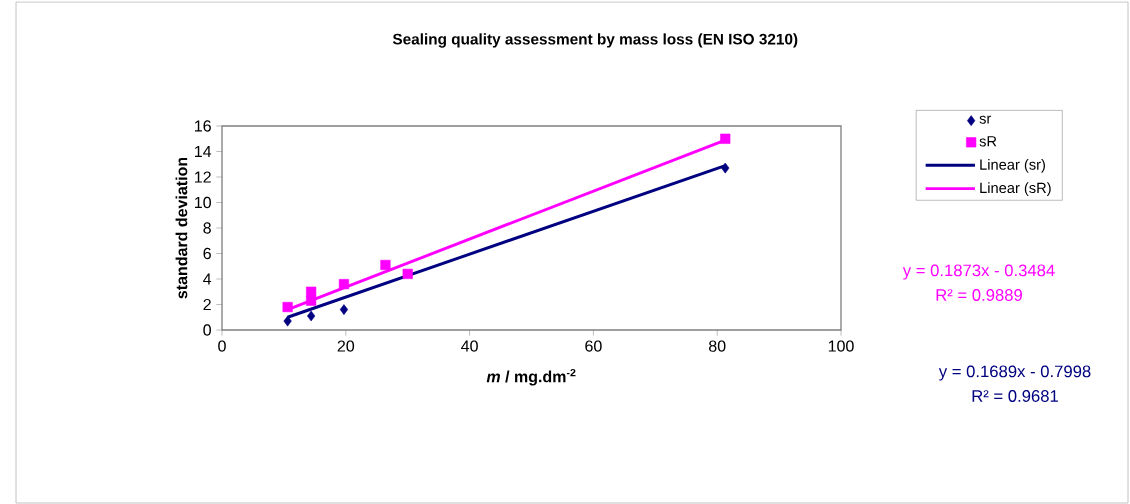 The height and width of the screenshot is (504, 1130). What do you see at coordinates (207, 253) in the screenshot?
I see `y-tick-label: 6` at bounding box center [207, 253].